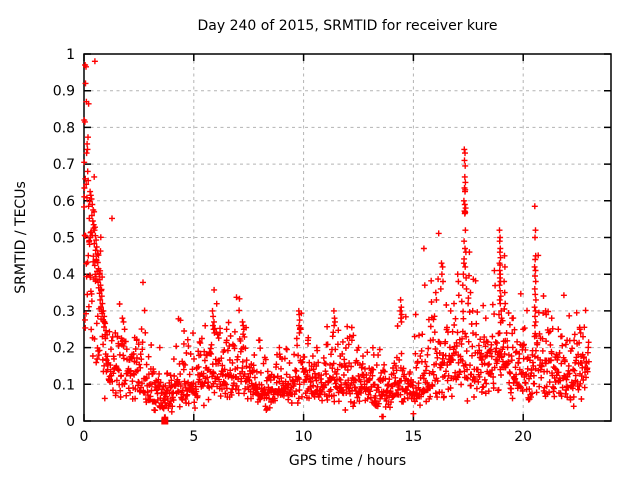 This screenshot has width=640, height=480. What do you see at coordinates (165, 421) in the screenshot?
I see `zero-cluster-square-marker` at bounding box center [165, 421].